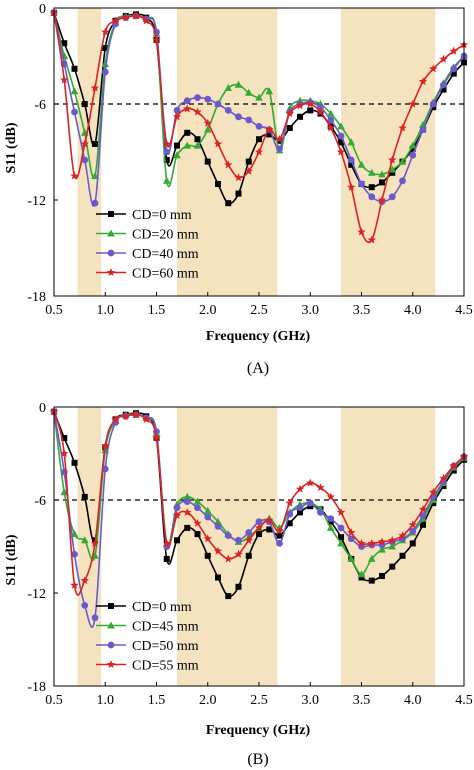 The width and height of the screenshot is (474, 770). What do you see at coordinates (165, 627) in the screenshot?
I see `legend-label: CD=45 mm` at bounding box center [165, 627].